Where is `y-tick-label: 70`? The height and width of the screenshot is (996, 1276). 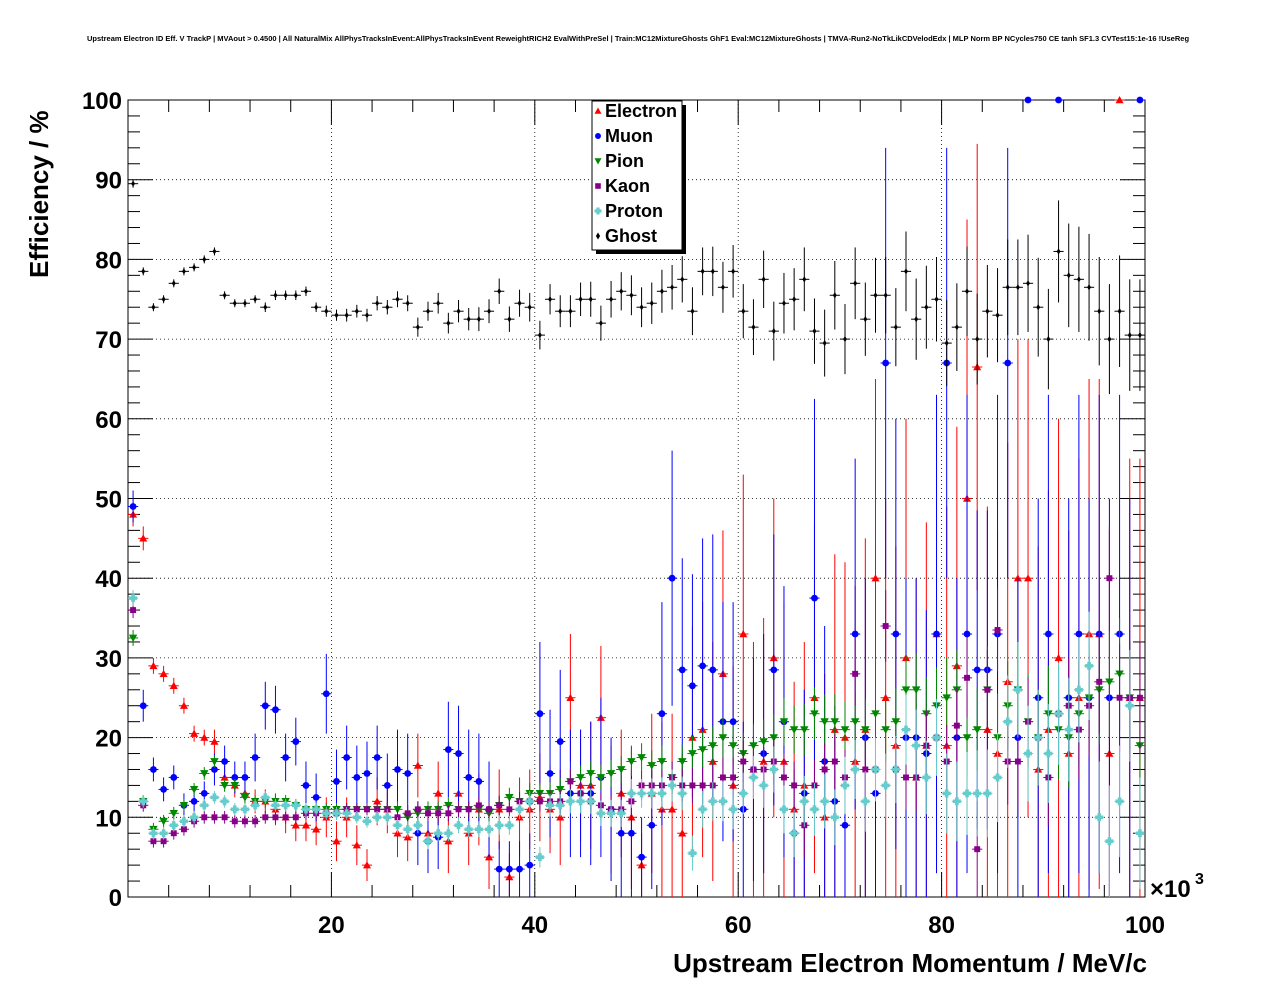 y-tick-label: 70 is located at coordinates (108, 340).